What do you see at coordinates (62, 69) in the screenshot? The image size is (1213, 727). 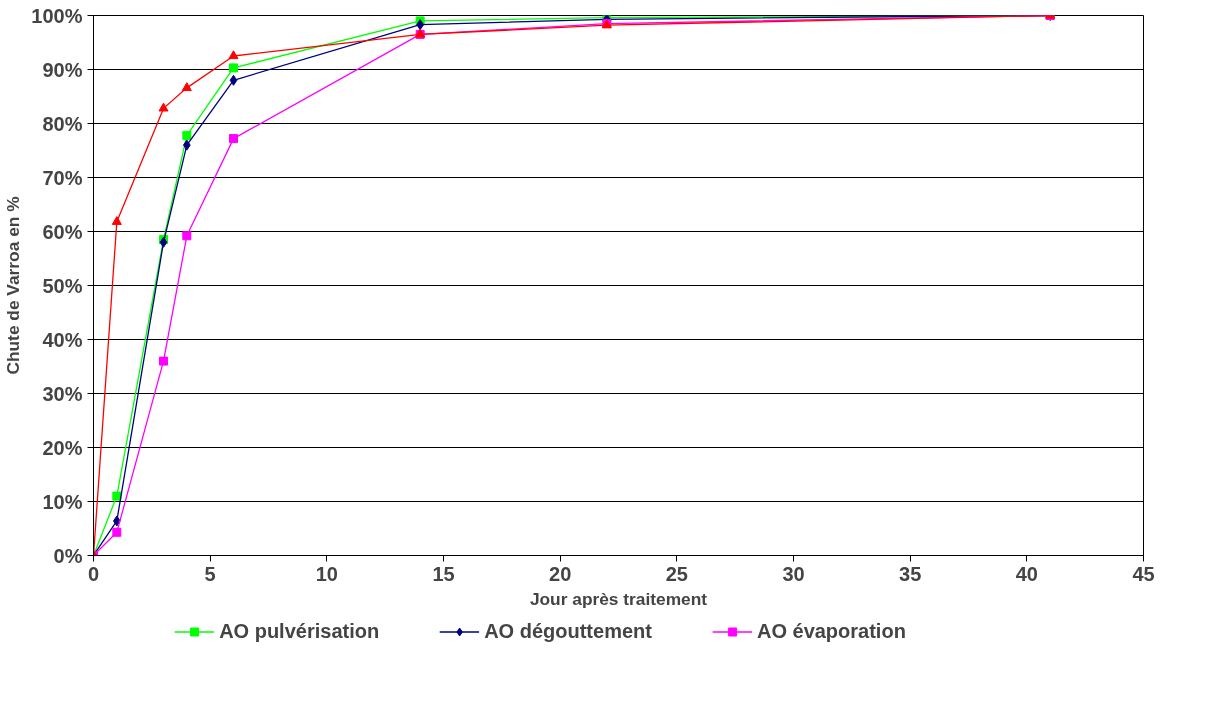 I see `y-tick-label: 90%` at bounding box center [62, 69].